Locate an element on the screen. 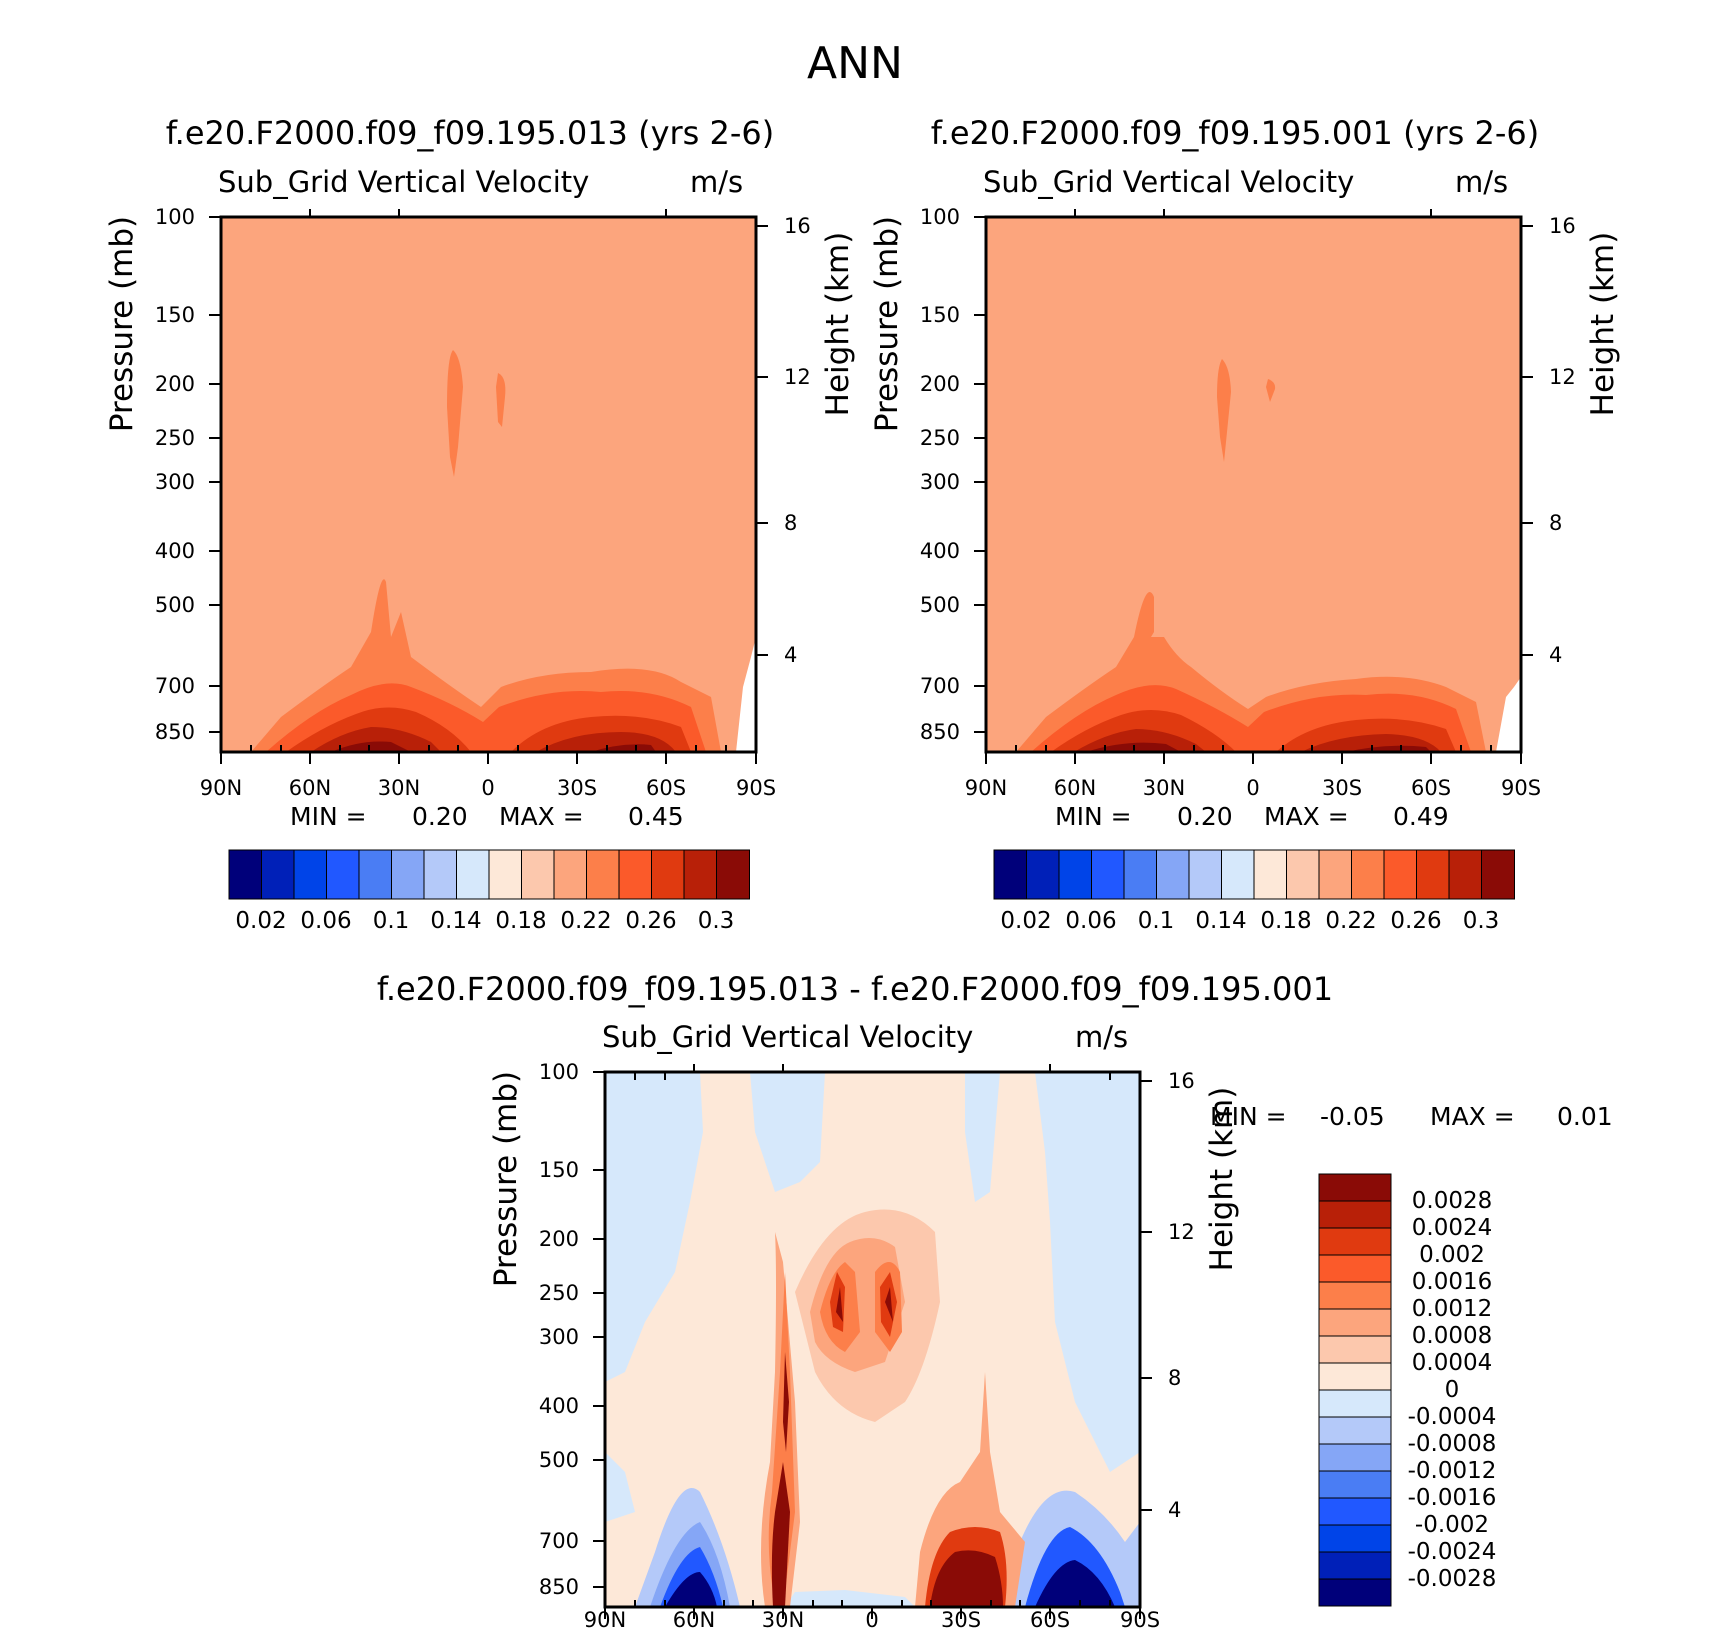 Image resolution: width=1710 pixels, height=1639 pixels. colorbar-tick-label: 0.0012 is located at coordinates (1452, 1309).